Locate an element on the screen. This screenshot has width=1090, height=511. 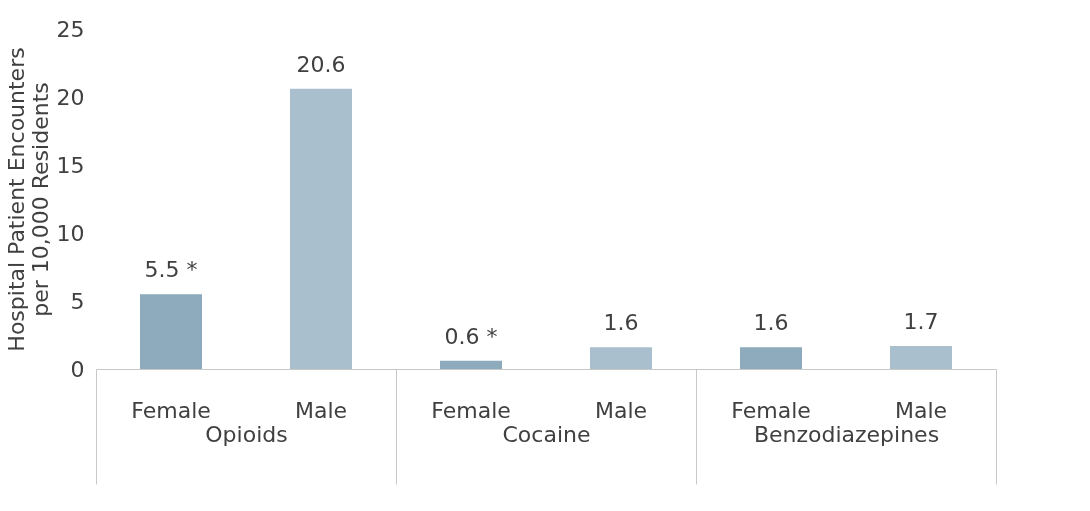
series-label: Female is located at coordinates (471, 410).